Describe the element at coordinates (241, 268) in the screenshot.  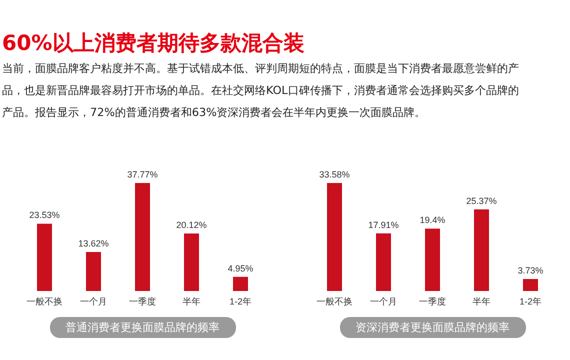
I see `data-label: 4.95%` at that location.